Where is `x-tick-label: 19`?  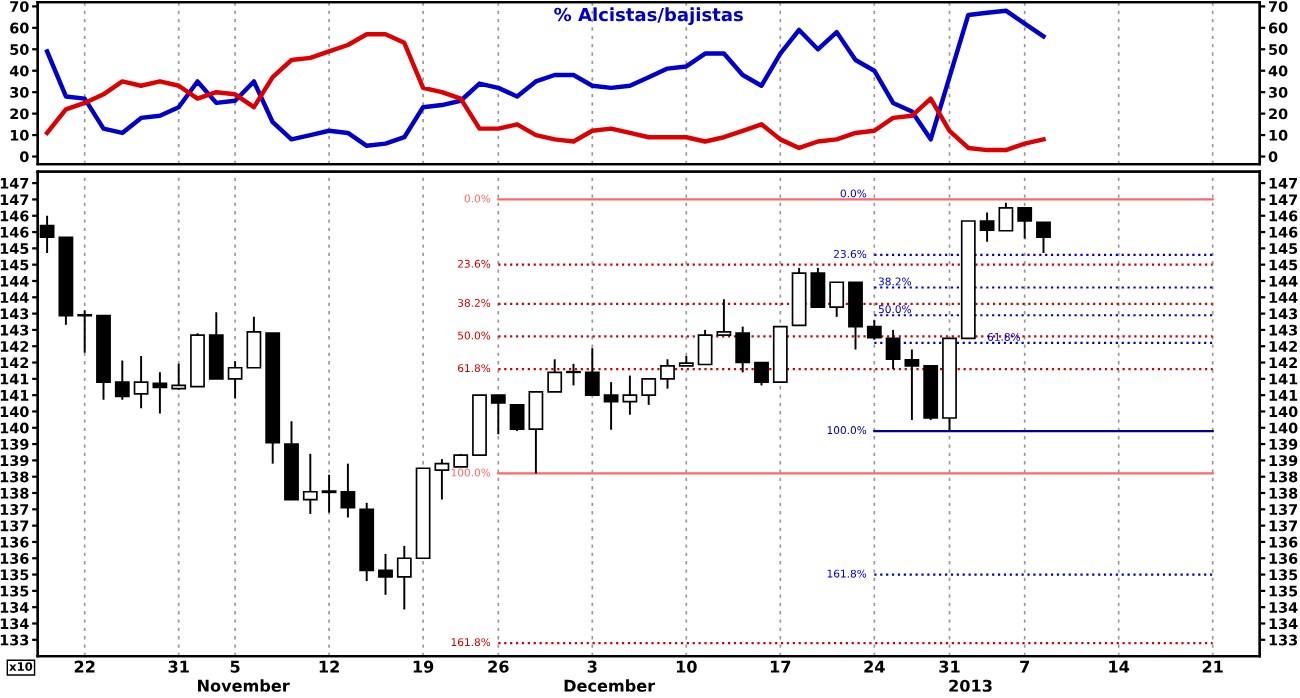 x-tick-label: 19 is located at coordinates (423, 666).